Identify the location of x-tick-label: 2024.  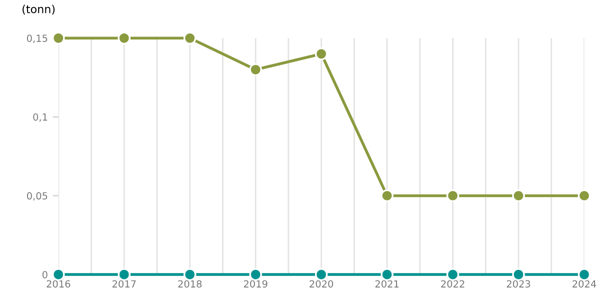
(584, 284).